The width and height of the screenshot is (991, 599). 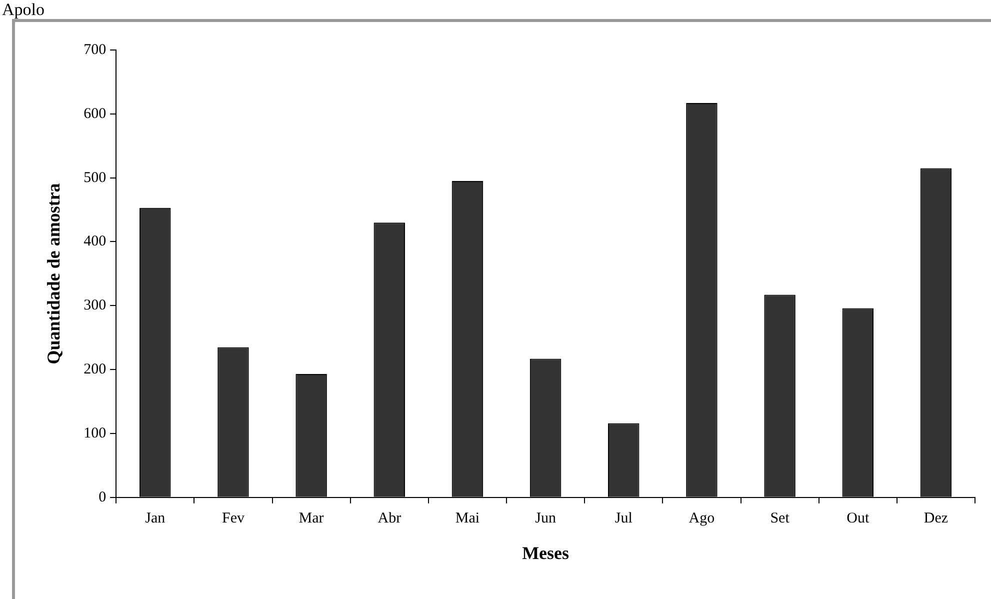 I want to click on y-tick-label: 500, so click(x=95, y=178).